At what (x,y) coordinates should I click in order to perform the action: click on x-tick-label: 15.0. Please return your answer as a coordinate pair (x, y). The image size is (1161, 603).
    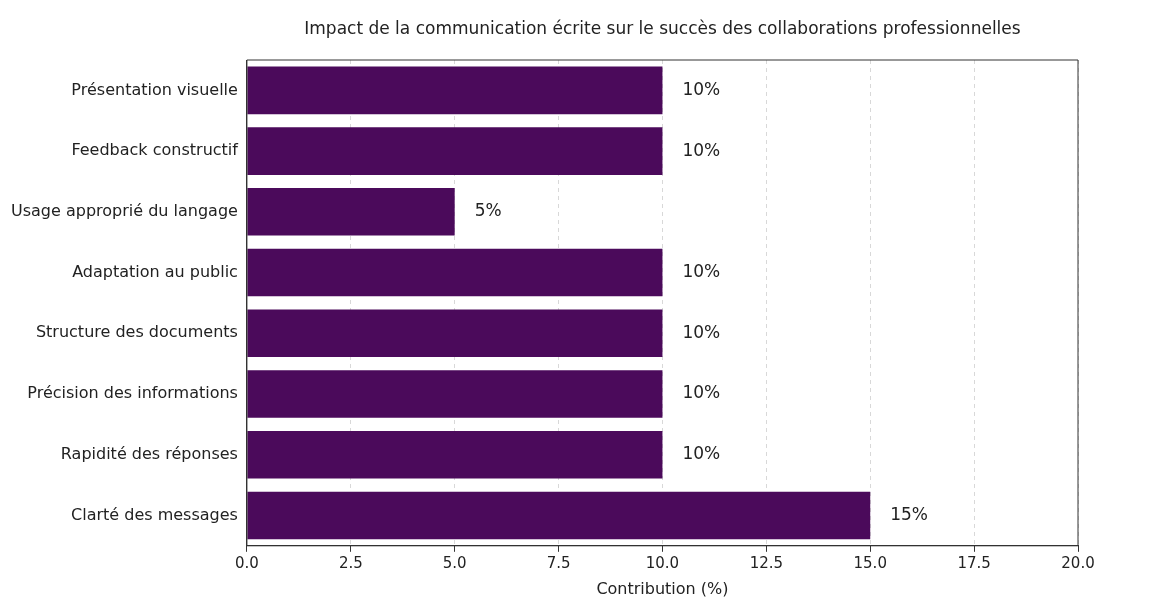
    Looking at the image, I should click on (870, 562).